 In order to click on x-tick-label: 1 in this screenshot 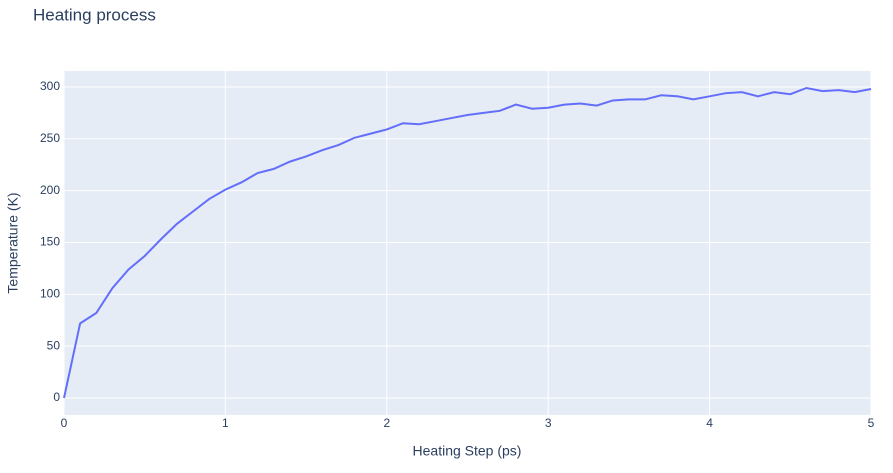, I will do `click(225, 423)`.